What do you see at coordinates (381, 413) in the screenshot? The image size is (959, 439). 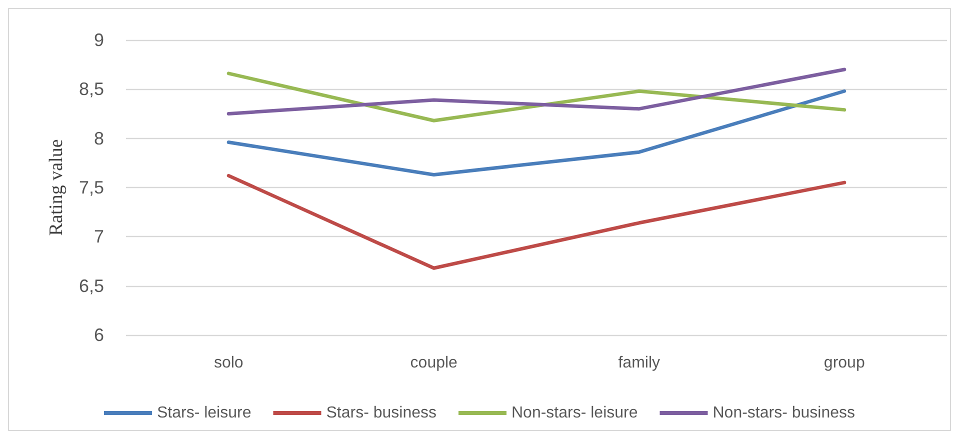 I see `legend-label: Stars- business` at bounding box center [381, 413].